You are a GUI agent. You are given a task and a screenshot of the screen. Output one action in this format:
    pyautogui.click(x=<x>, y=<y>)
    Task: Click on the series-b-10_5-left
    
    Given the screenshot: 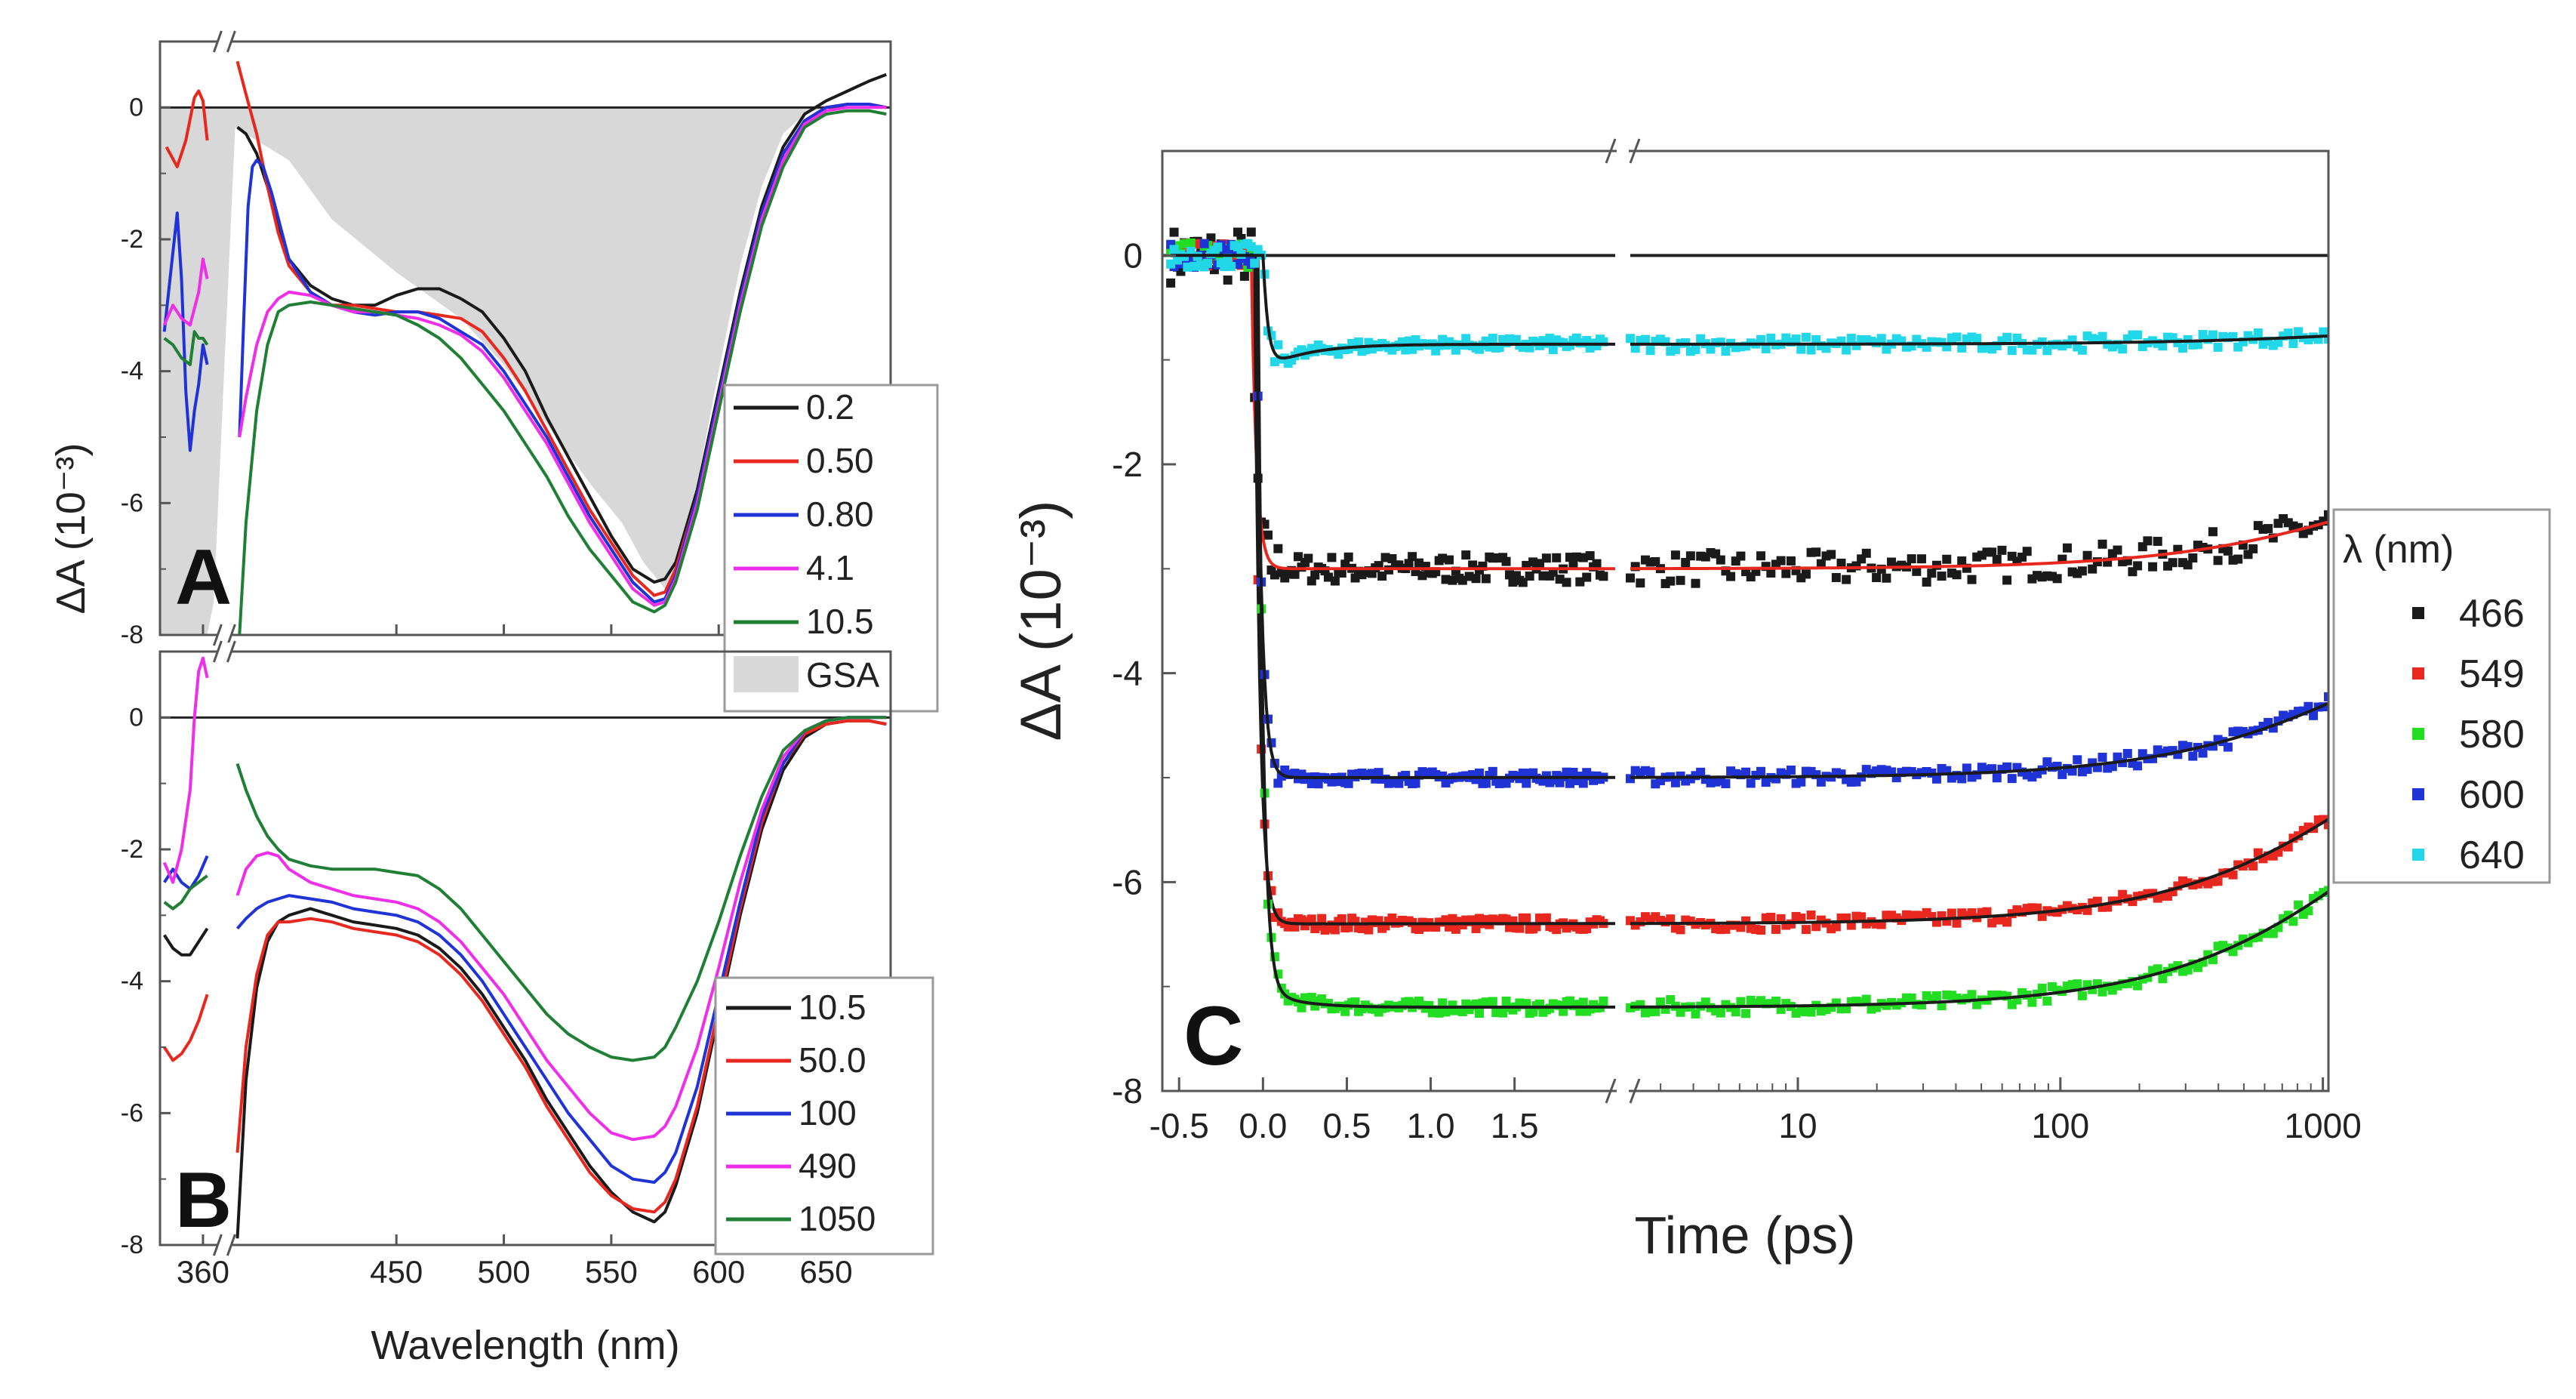 What is the action you would take?
    pyautogui.click(x=186, y=942)
    